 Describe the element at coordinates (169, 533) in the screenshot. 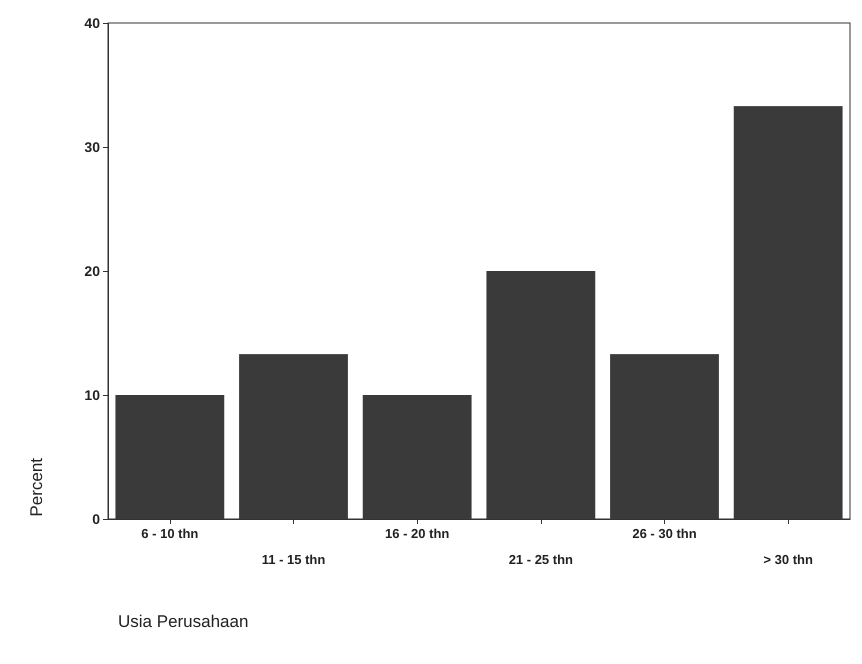

I see `x-tick-label: 6 - 10 thn` at that location.